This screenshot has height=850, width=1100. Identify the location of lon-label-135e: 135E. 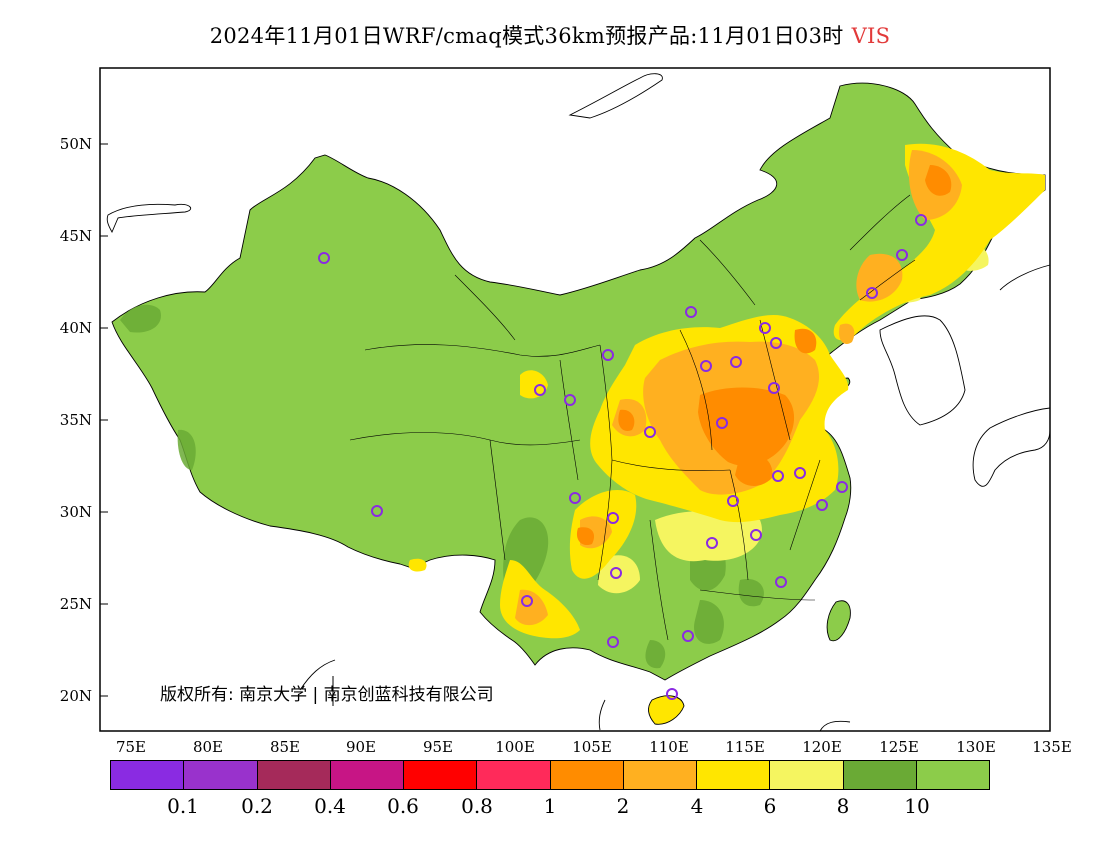
(1052, 747).